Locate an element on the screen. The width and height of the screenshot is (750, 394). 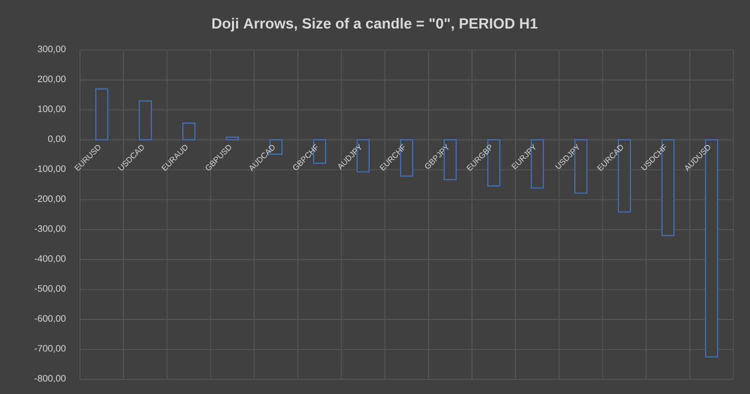
y-tick-label: -200,00 is located at coordinates (50, 199).